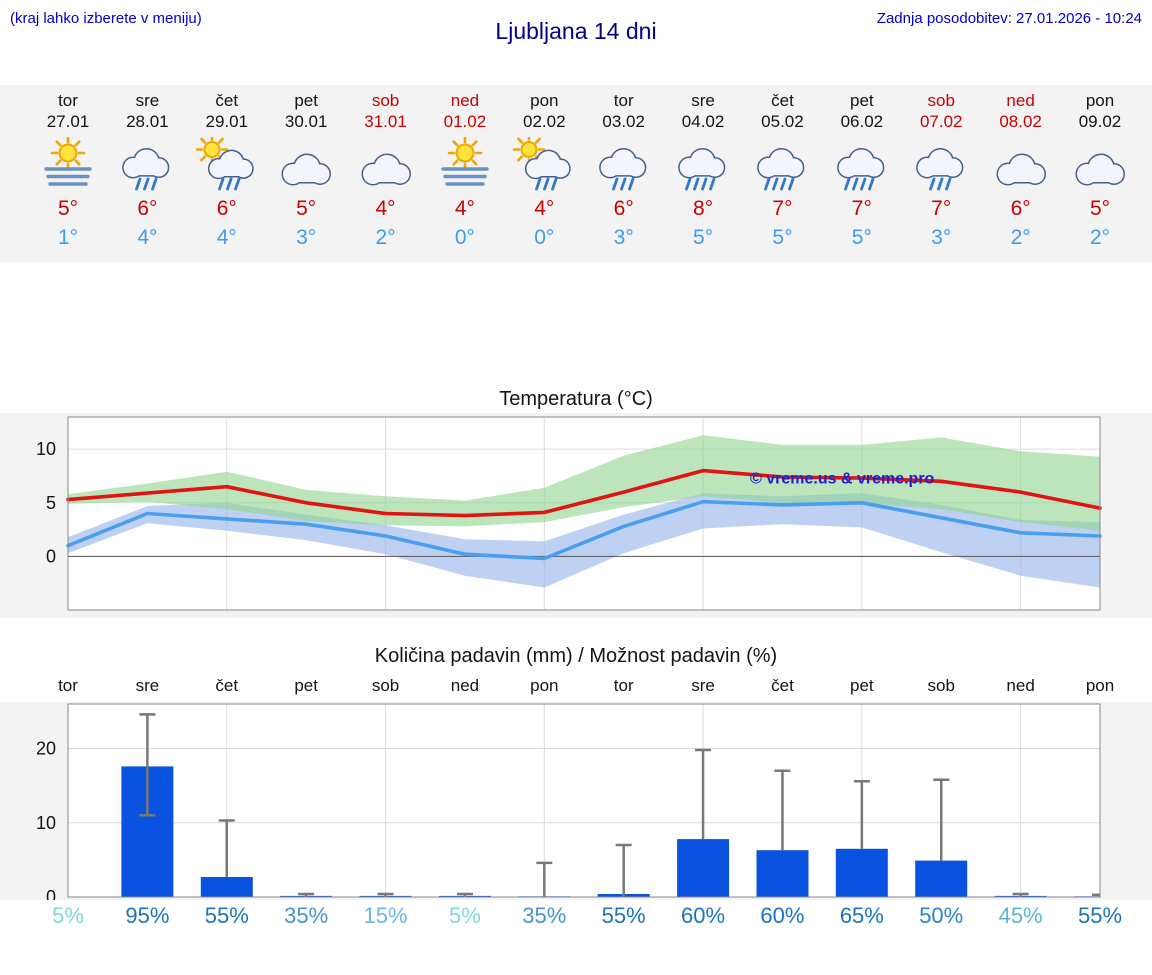  Describe the element at coordinates (147, 100) in the screenshot. I see `day-name: sre` at that location.